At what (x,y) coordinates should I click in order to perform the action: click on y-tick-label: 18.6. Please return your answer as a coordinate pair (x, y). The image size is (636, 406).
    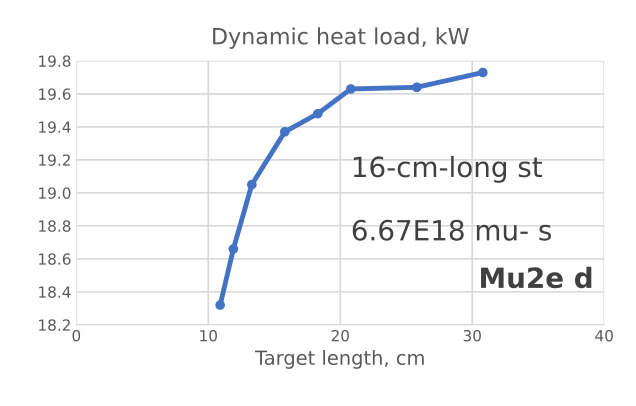
    Looking at the image, I should click on (54, 259).